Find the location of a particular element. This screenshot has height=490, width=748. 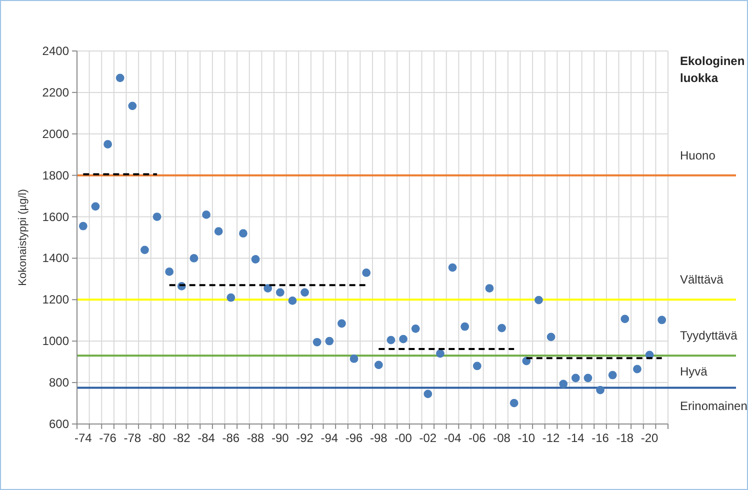

x-tick-label: -96 is located at coordinates (354, 438).